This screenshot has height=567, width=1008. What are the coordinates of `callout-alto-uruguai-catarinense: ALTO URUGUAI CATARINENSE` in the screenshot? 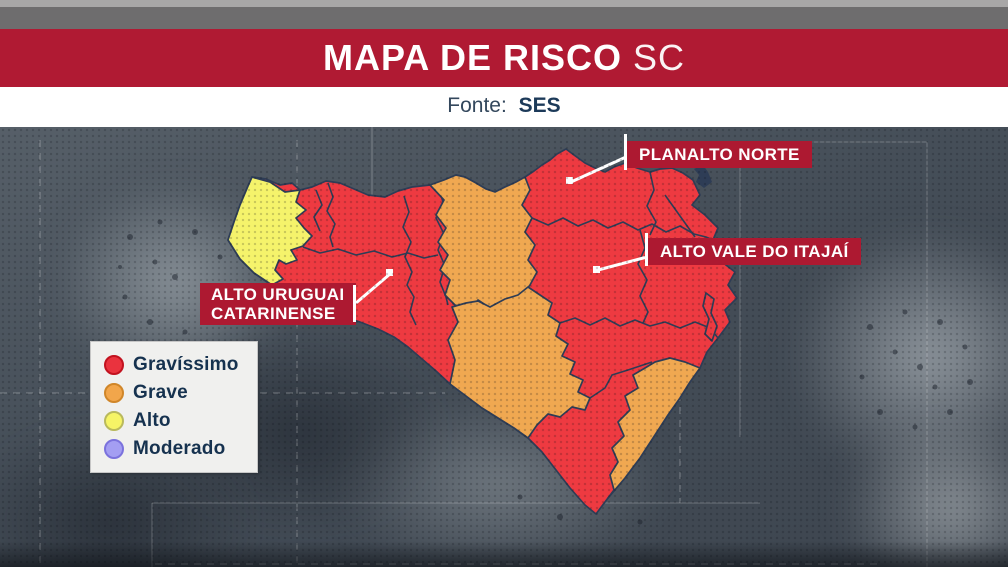 It's located at (278, 304).